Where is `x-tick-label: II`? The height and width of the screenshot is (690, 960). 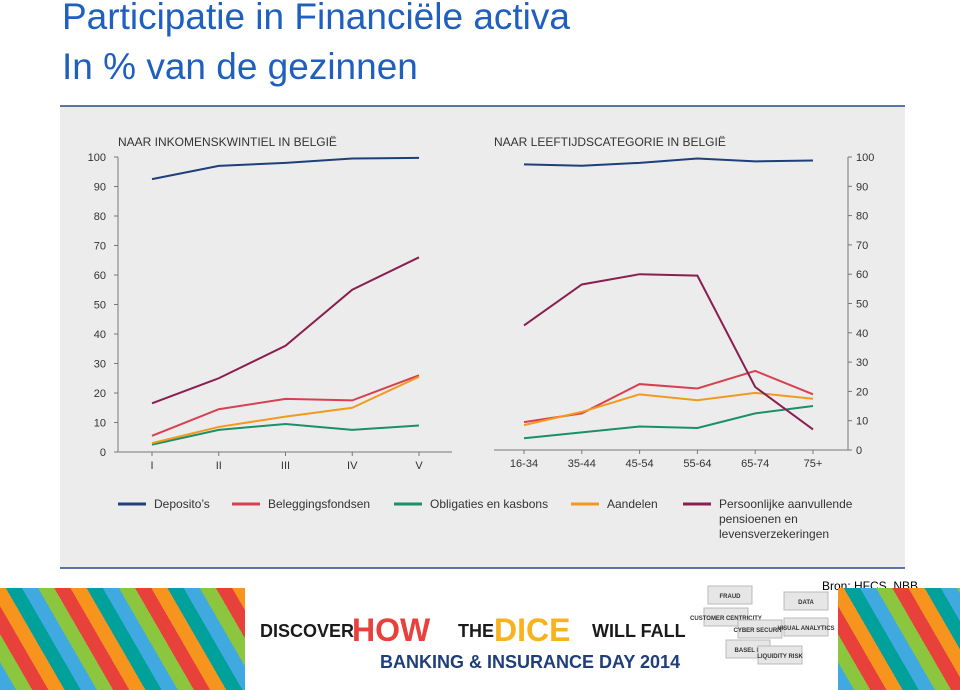
x-tick-label: II is located at coordinates (219, 466).